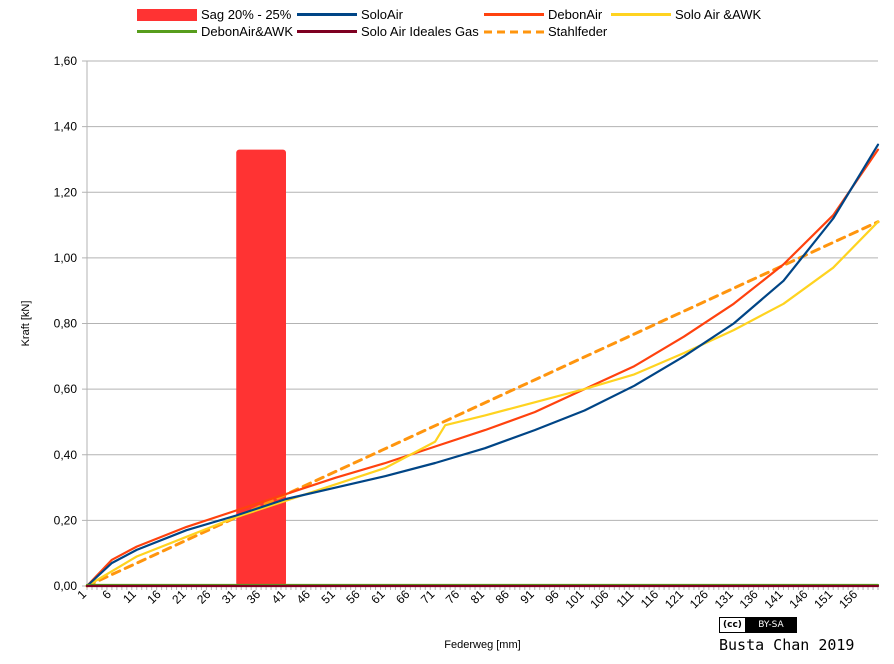 This screenshot has height=664, width=894. Describe the element at coordinates (66, 586) in the screenshot. I see `y-tick-label: 0,00` at that location.